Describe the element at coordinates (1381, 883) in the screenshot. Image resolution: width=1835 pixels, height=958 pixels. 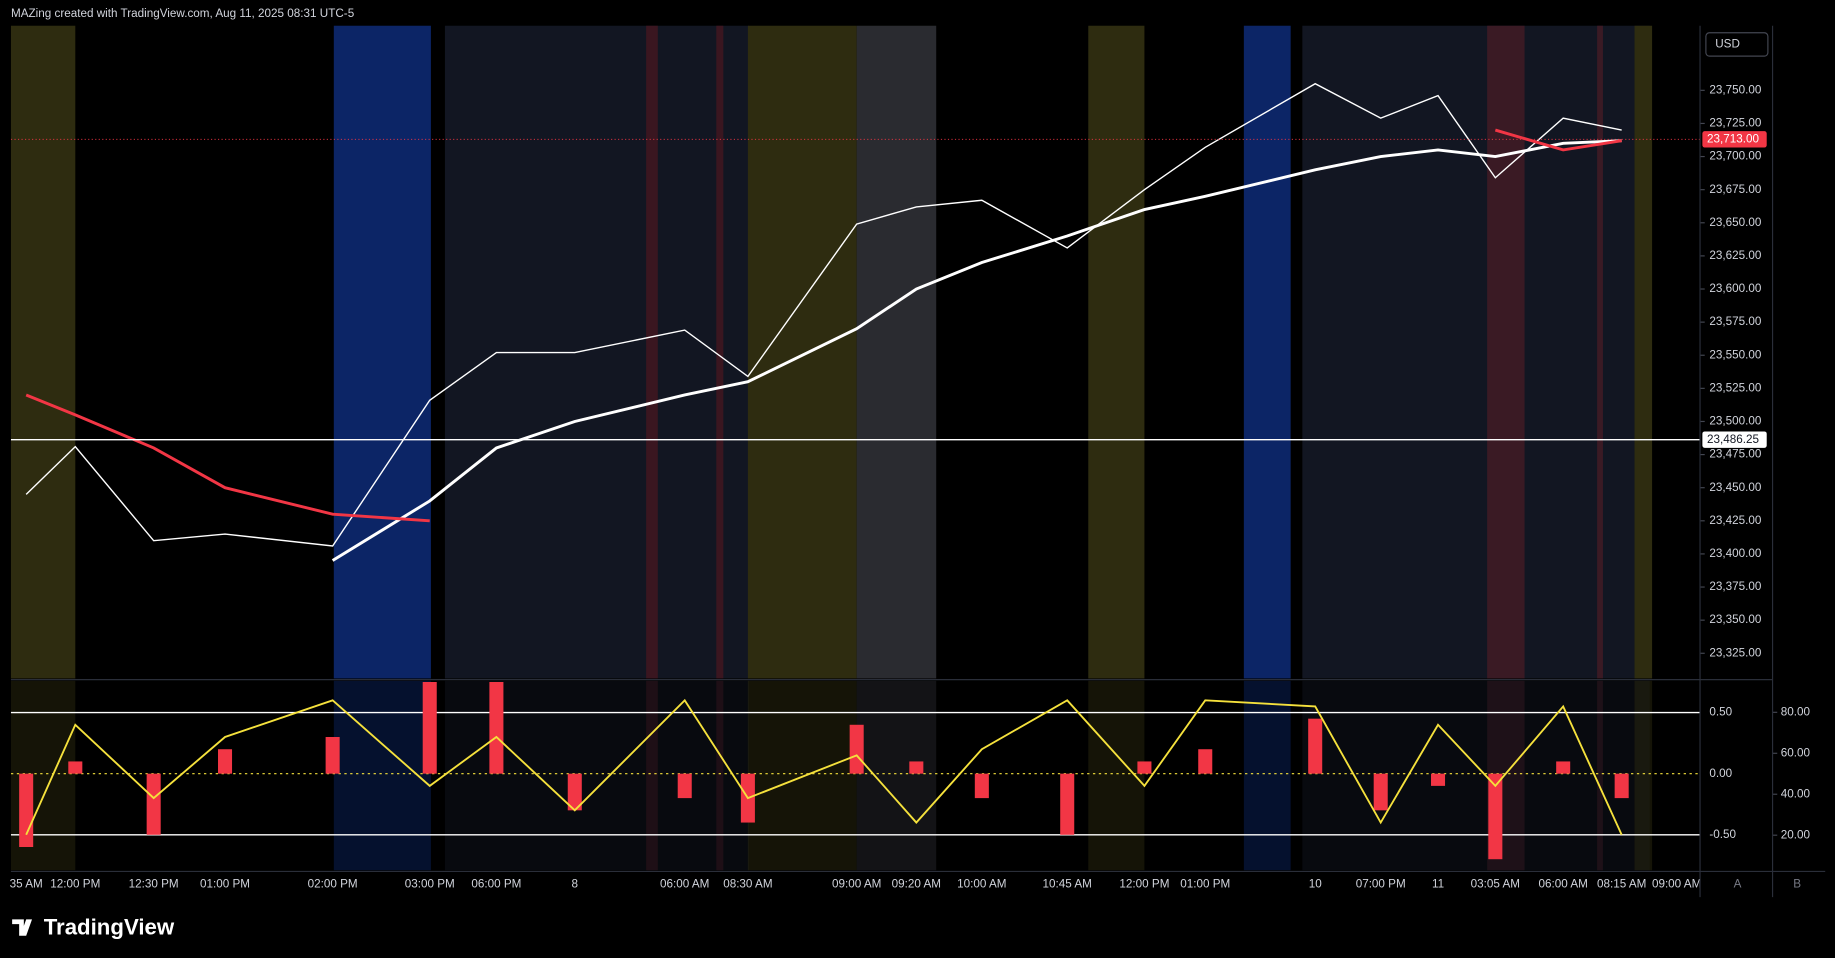
I see `x-tick-label: 07:00 PM` at that location.